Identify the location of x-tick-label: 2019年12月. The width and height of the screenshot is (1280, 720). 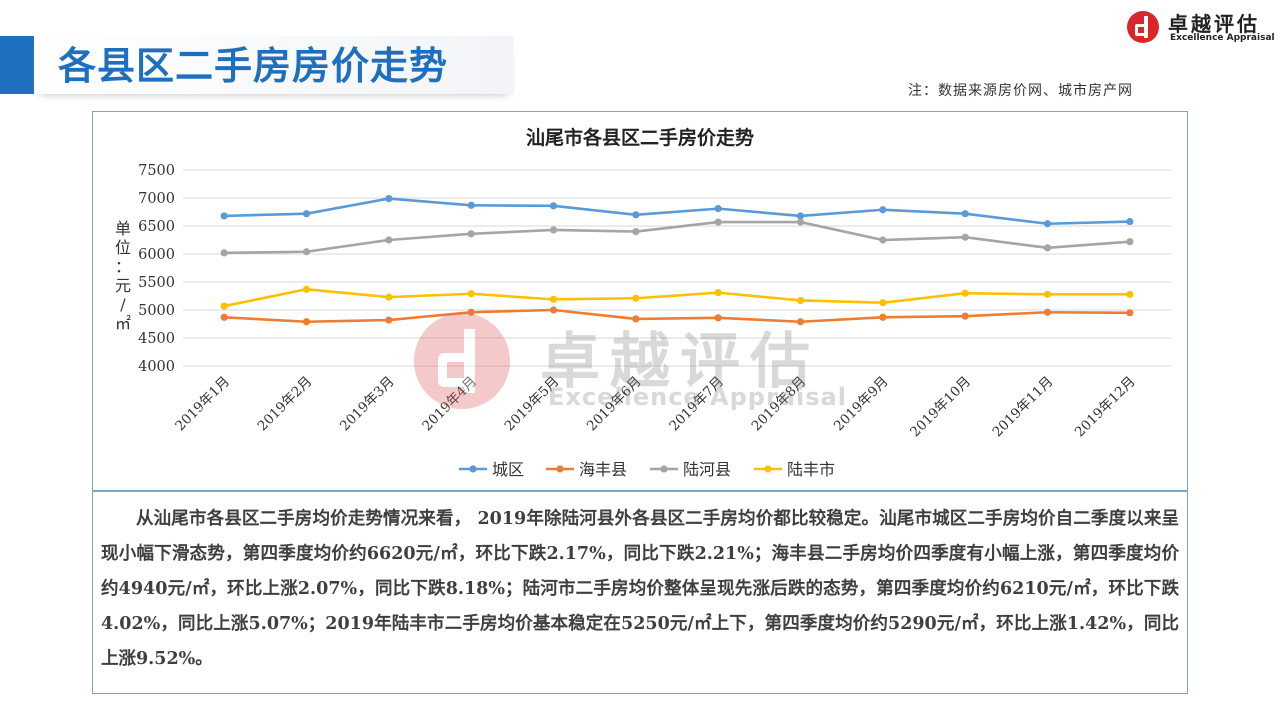
(1105, 407).